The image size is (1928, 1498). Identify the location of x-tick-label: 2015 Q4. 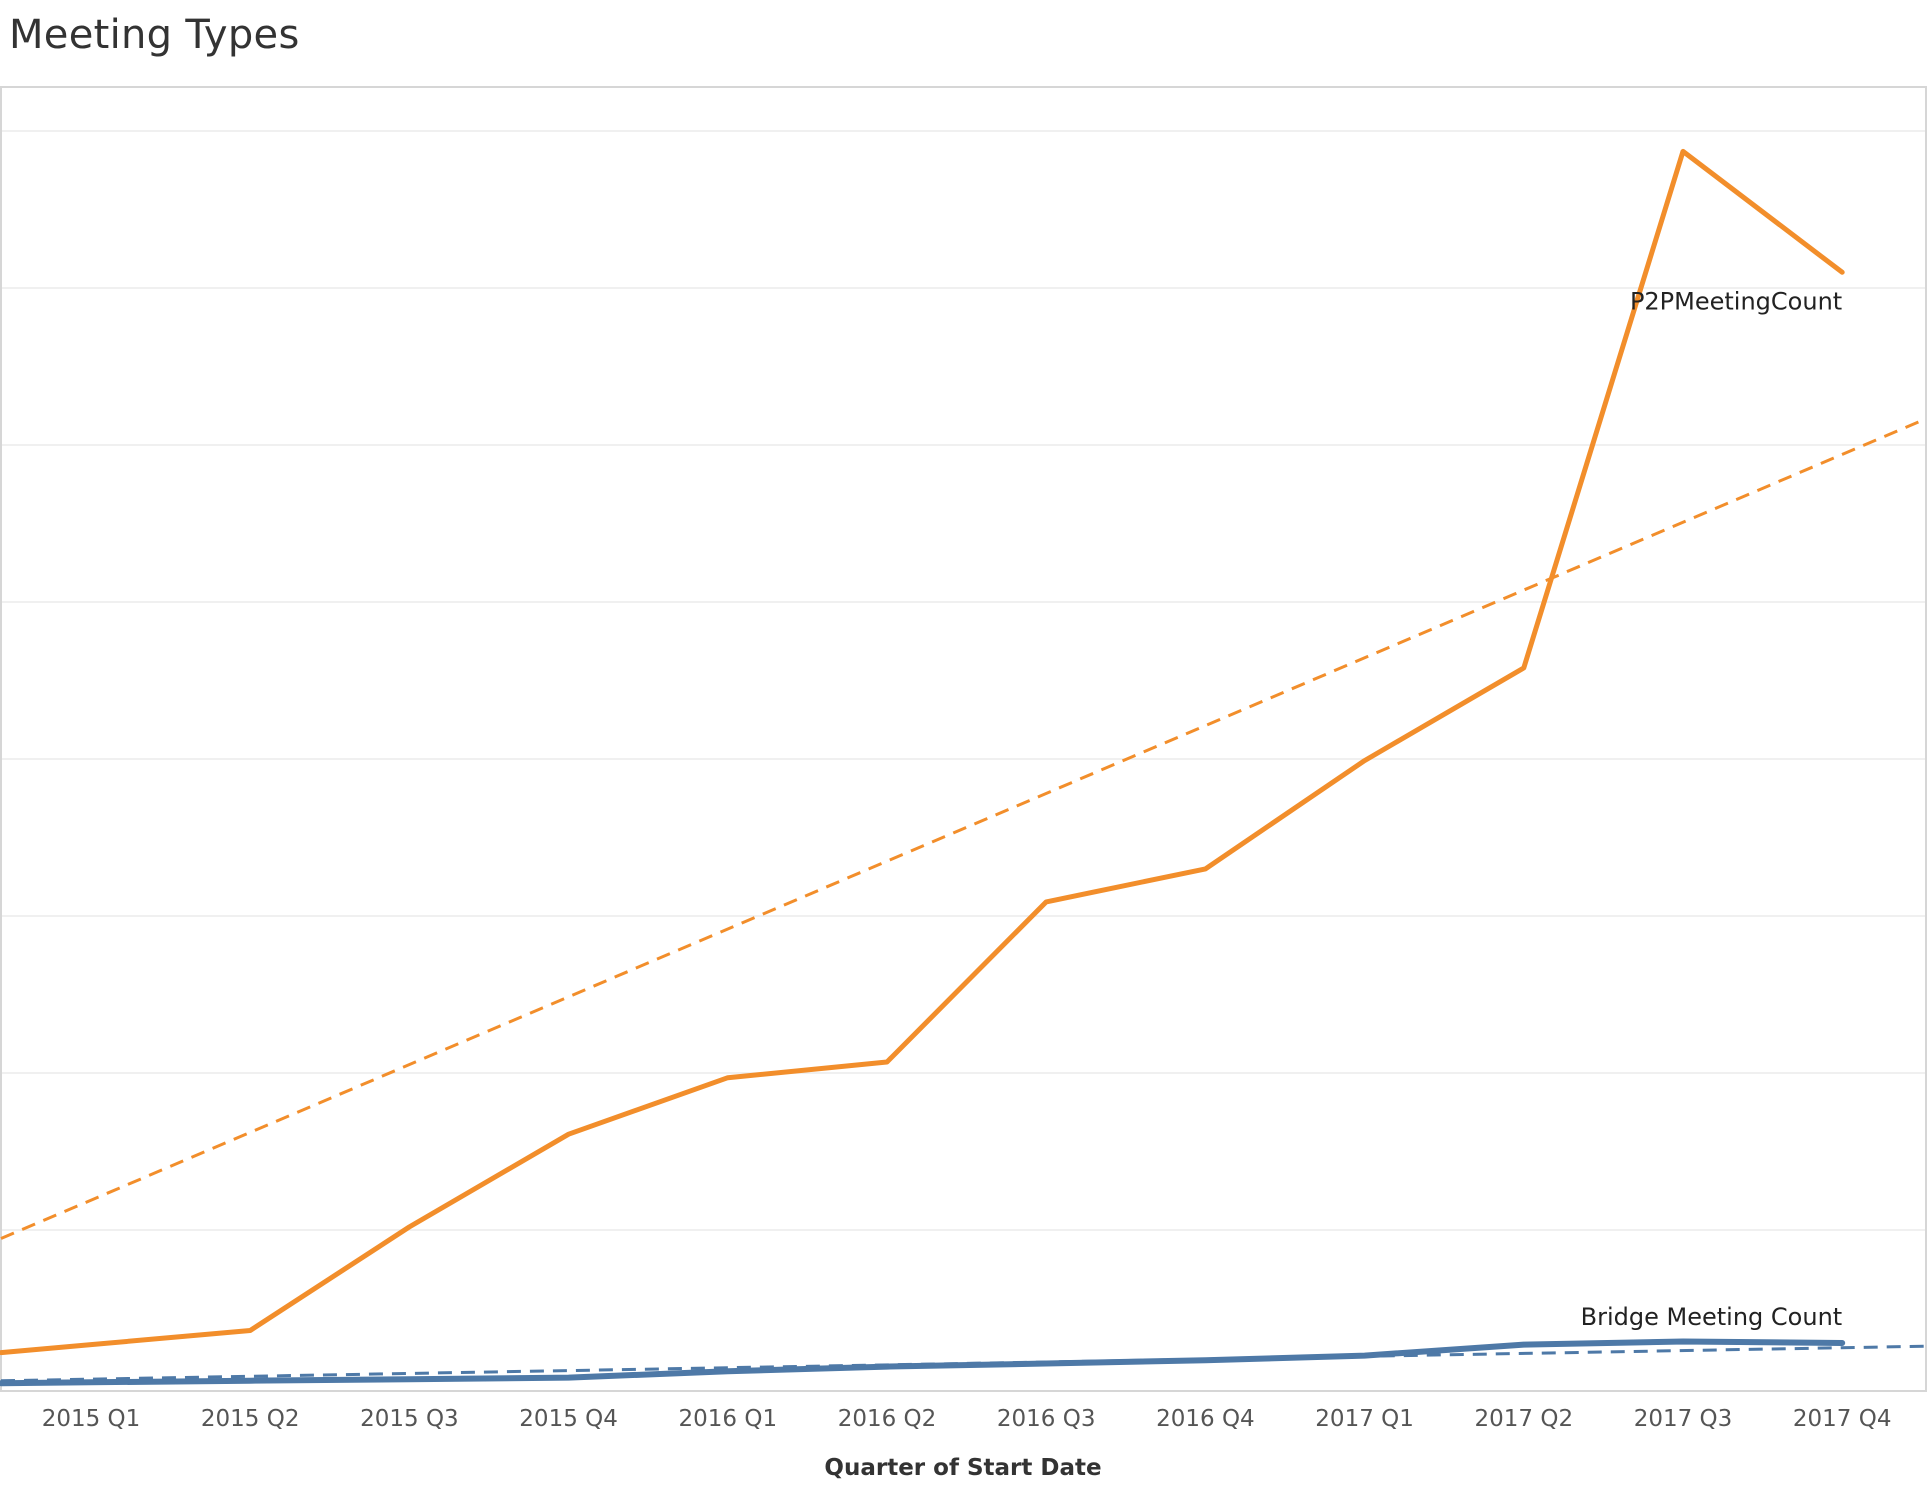
(568, 1419).